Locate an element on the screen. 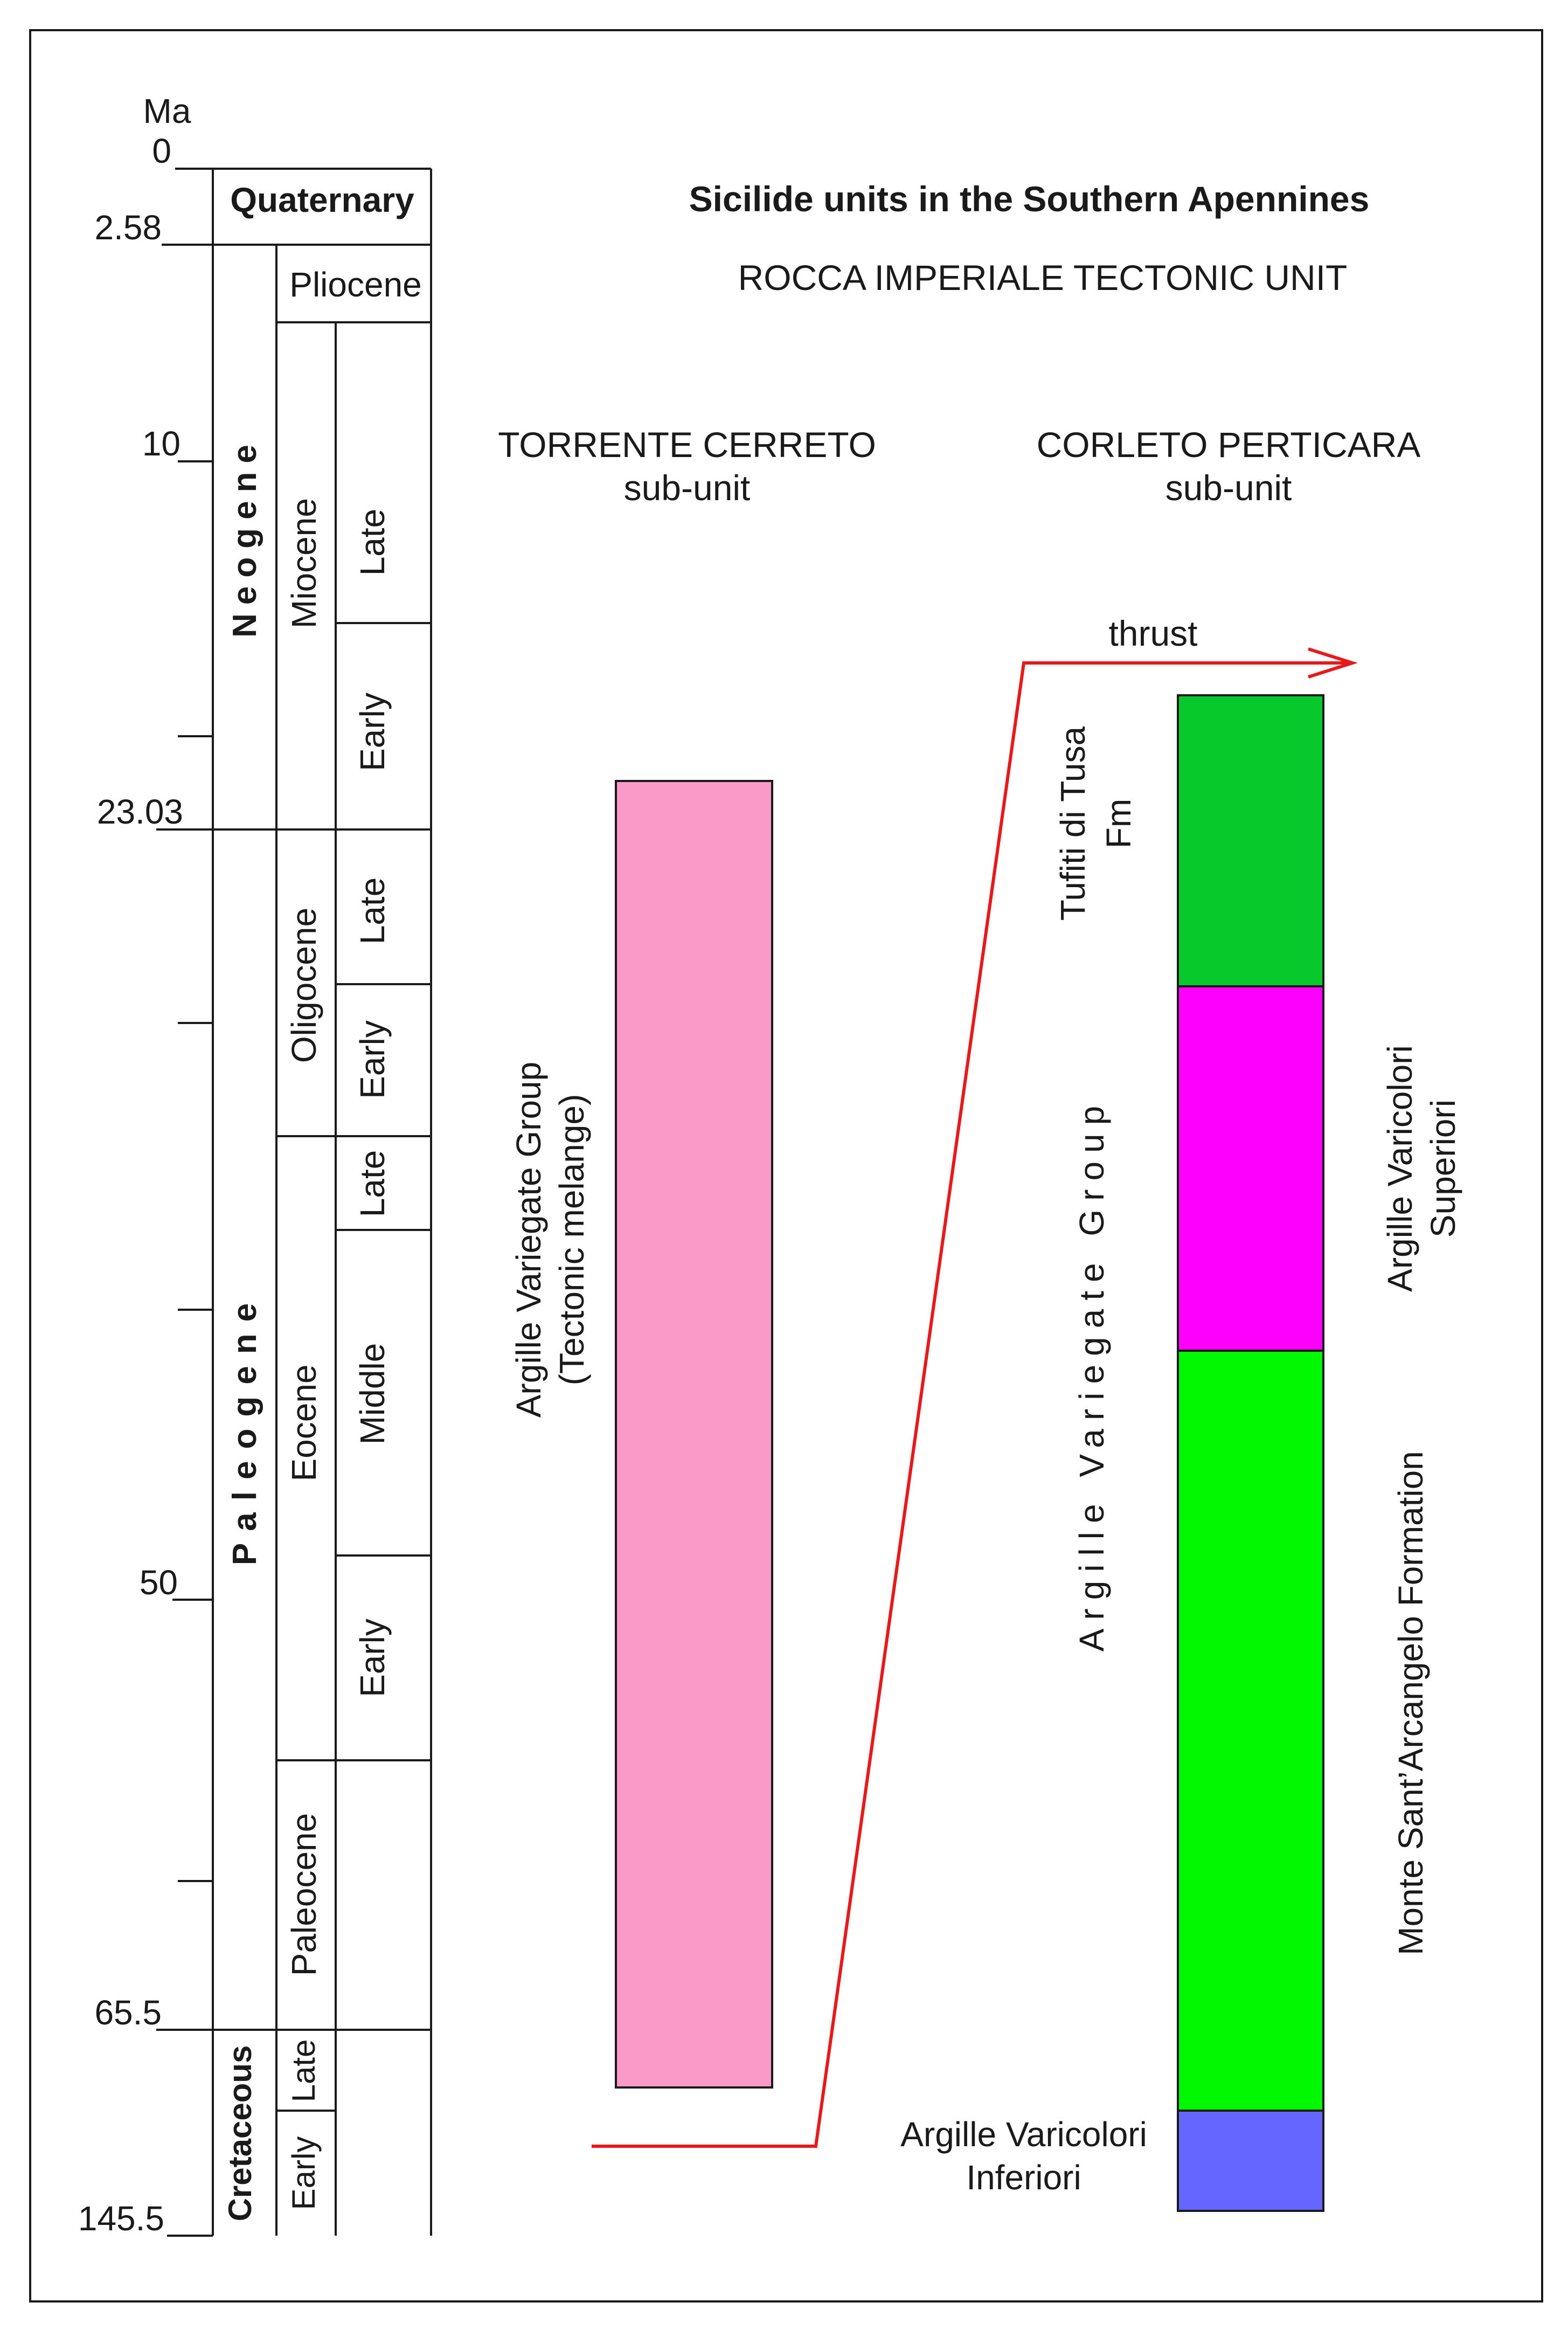 The image size is (1568, 2330). ma-unit-label: Ma is located at coordinates (167, 111).